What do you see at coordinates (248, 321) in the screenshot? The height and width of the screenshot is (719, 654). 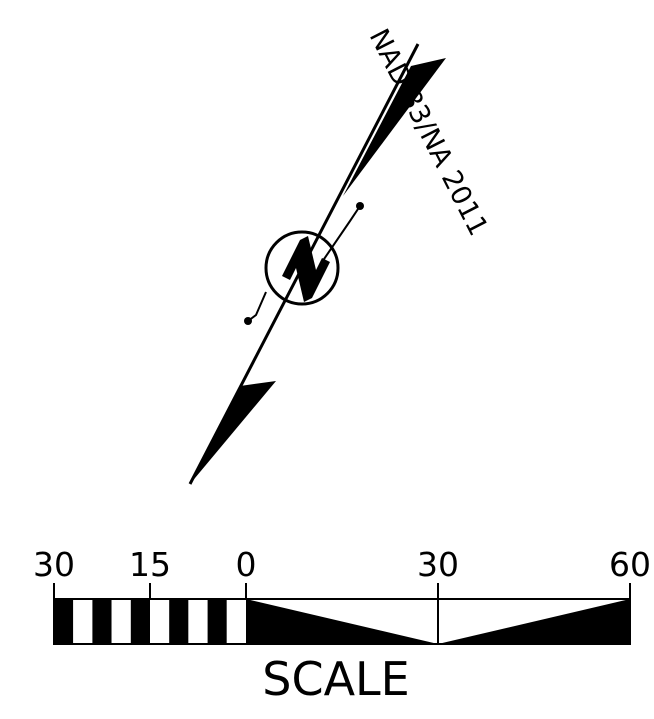 I see `declination-dot-lower` at bounding box center [248, 321].